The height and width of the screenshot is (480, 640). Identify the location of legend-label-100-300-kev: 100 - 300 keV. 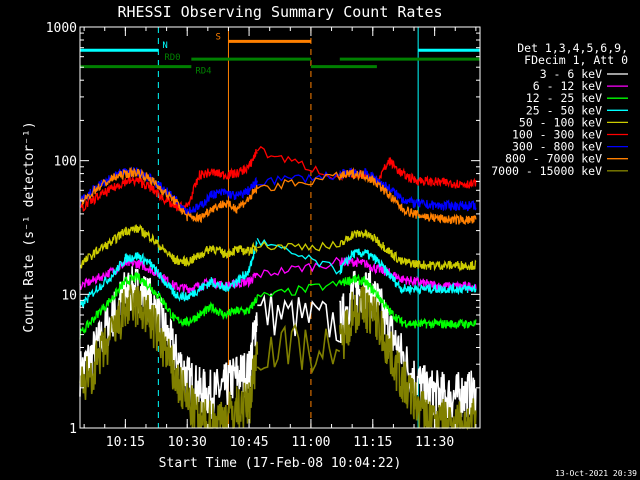
(557, 135).